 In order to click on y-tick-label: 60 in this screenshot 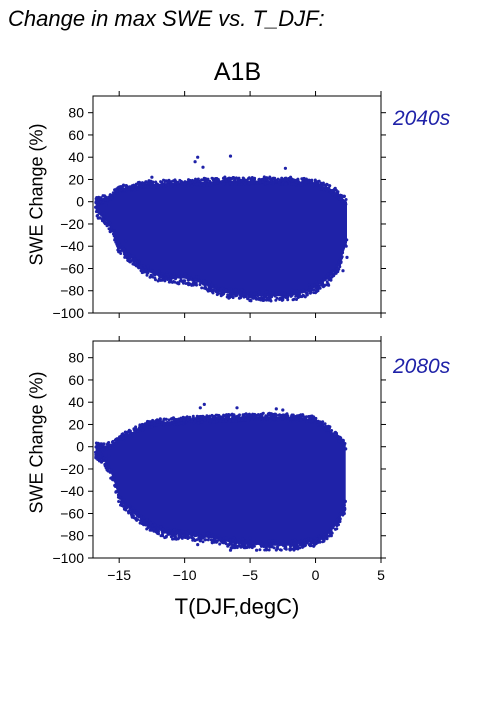, I will do `click(76, 380)`.